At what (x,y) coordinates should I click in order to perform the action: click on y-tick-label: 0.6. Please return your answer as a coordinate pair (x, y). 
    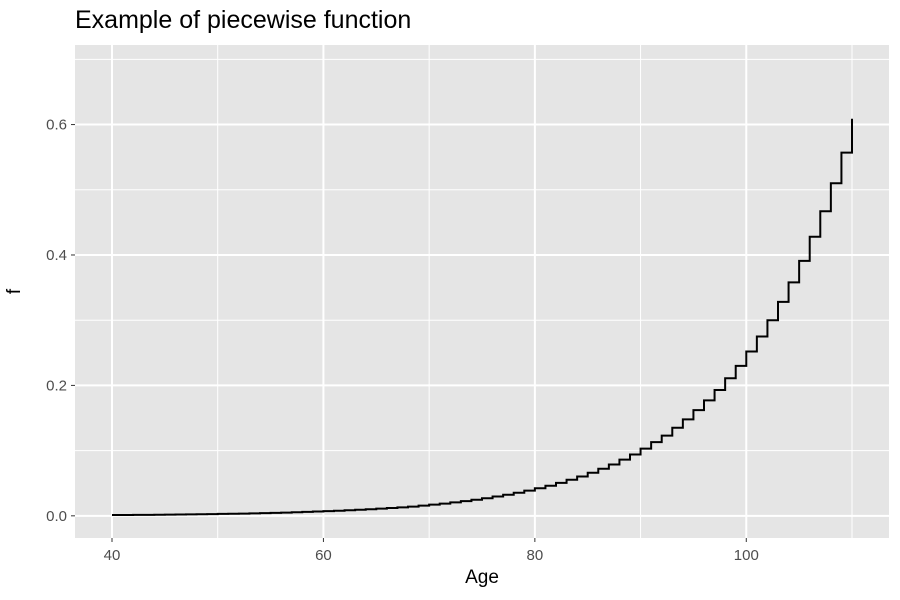
    Looking at the image, I should click on (56, 125).